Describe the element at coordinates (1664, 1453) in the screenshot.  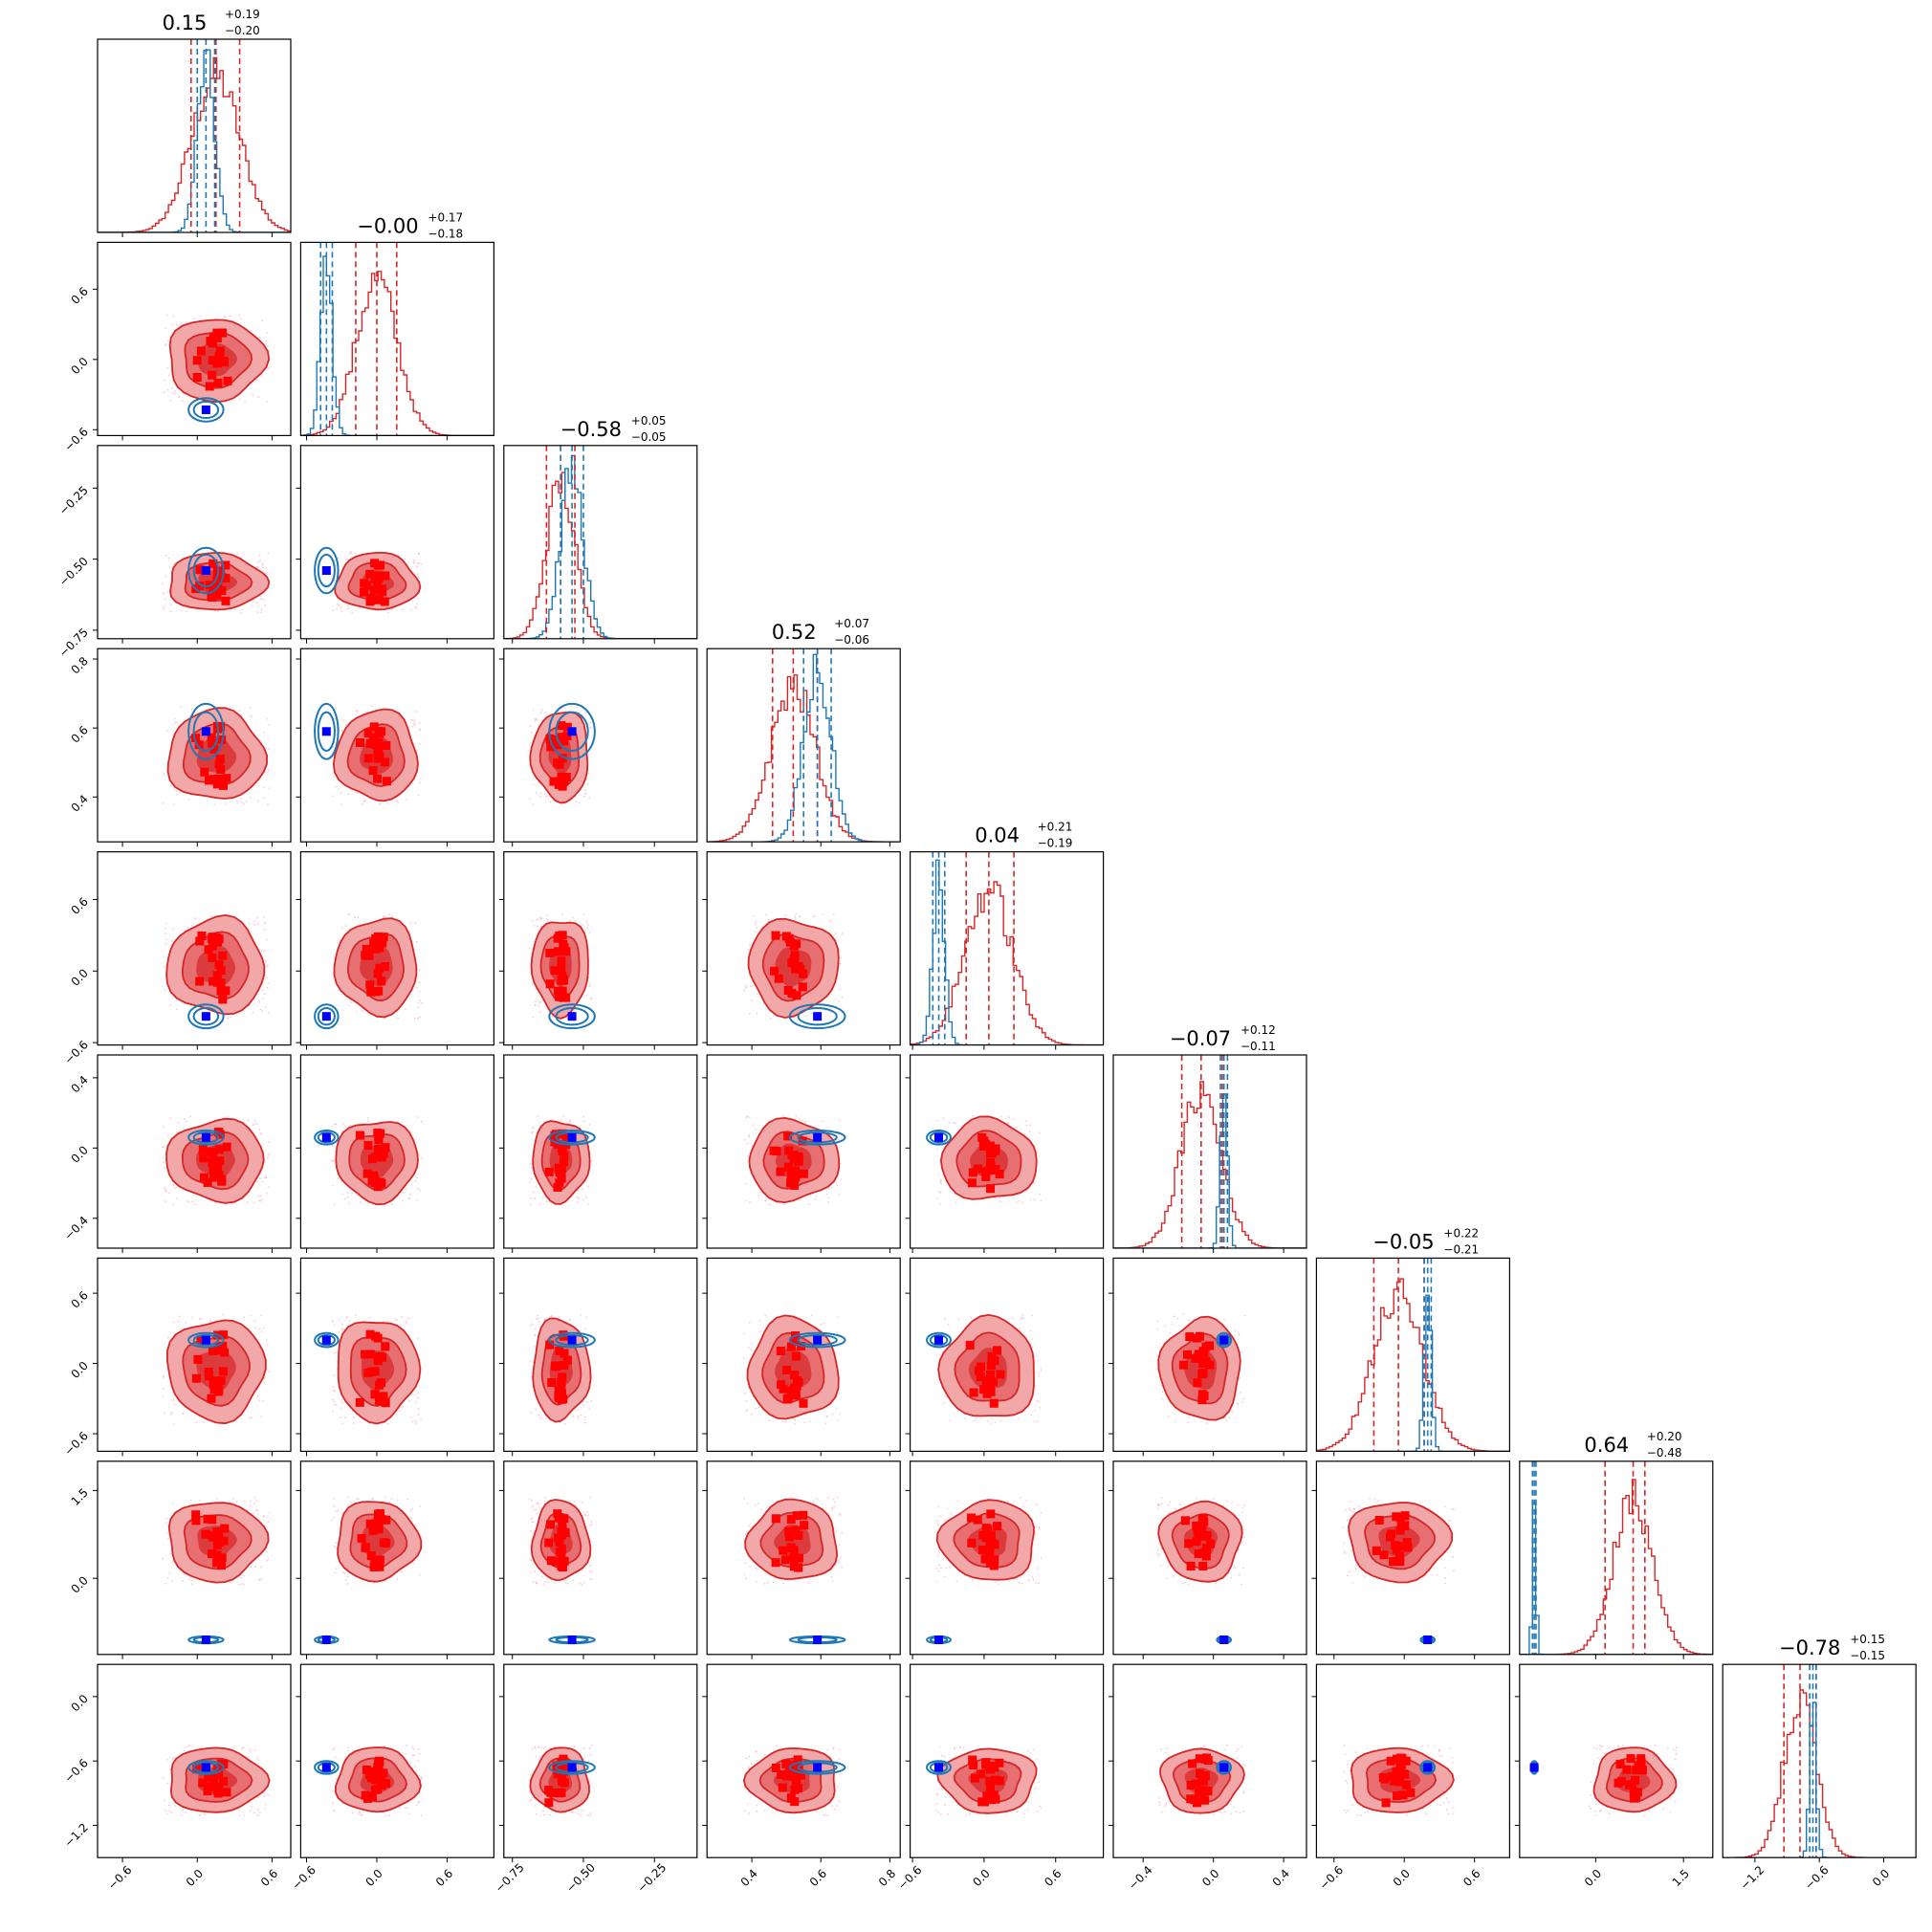
I see `title-minus: −0.48` at that location.